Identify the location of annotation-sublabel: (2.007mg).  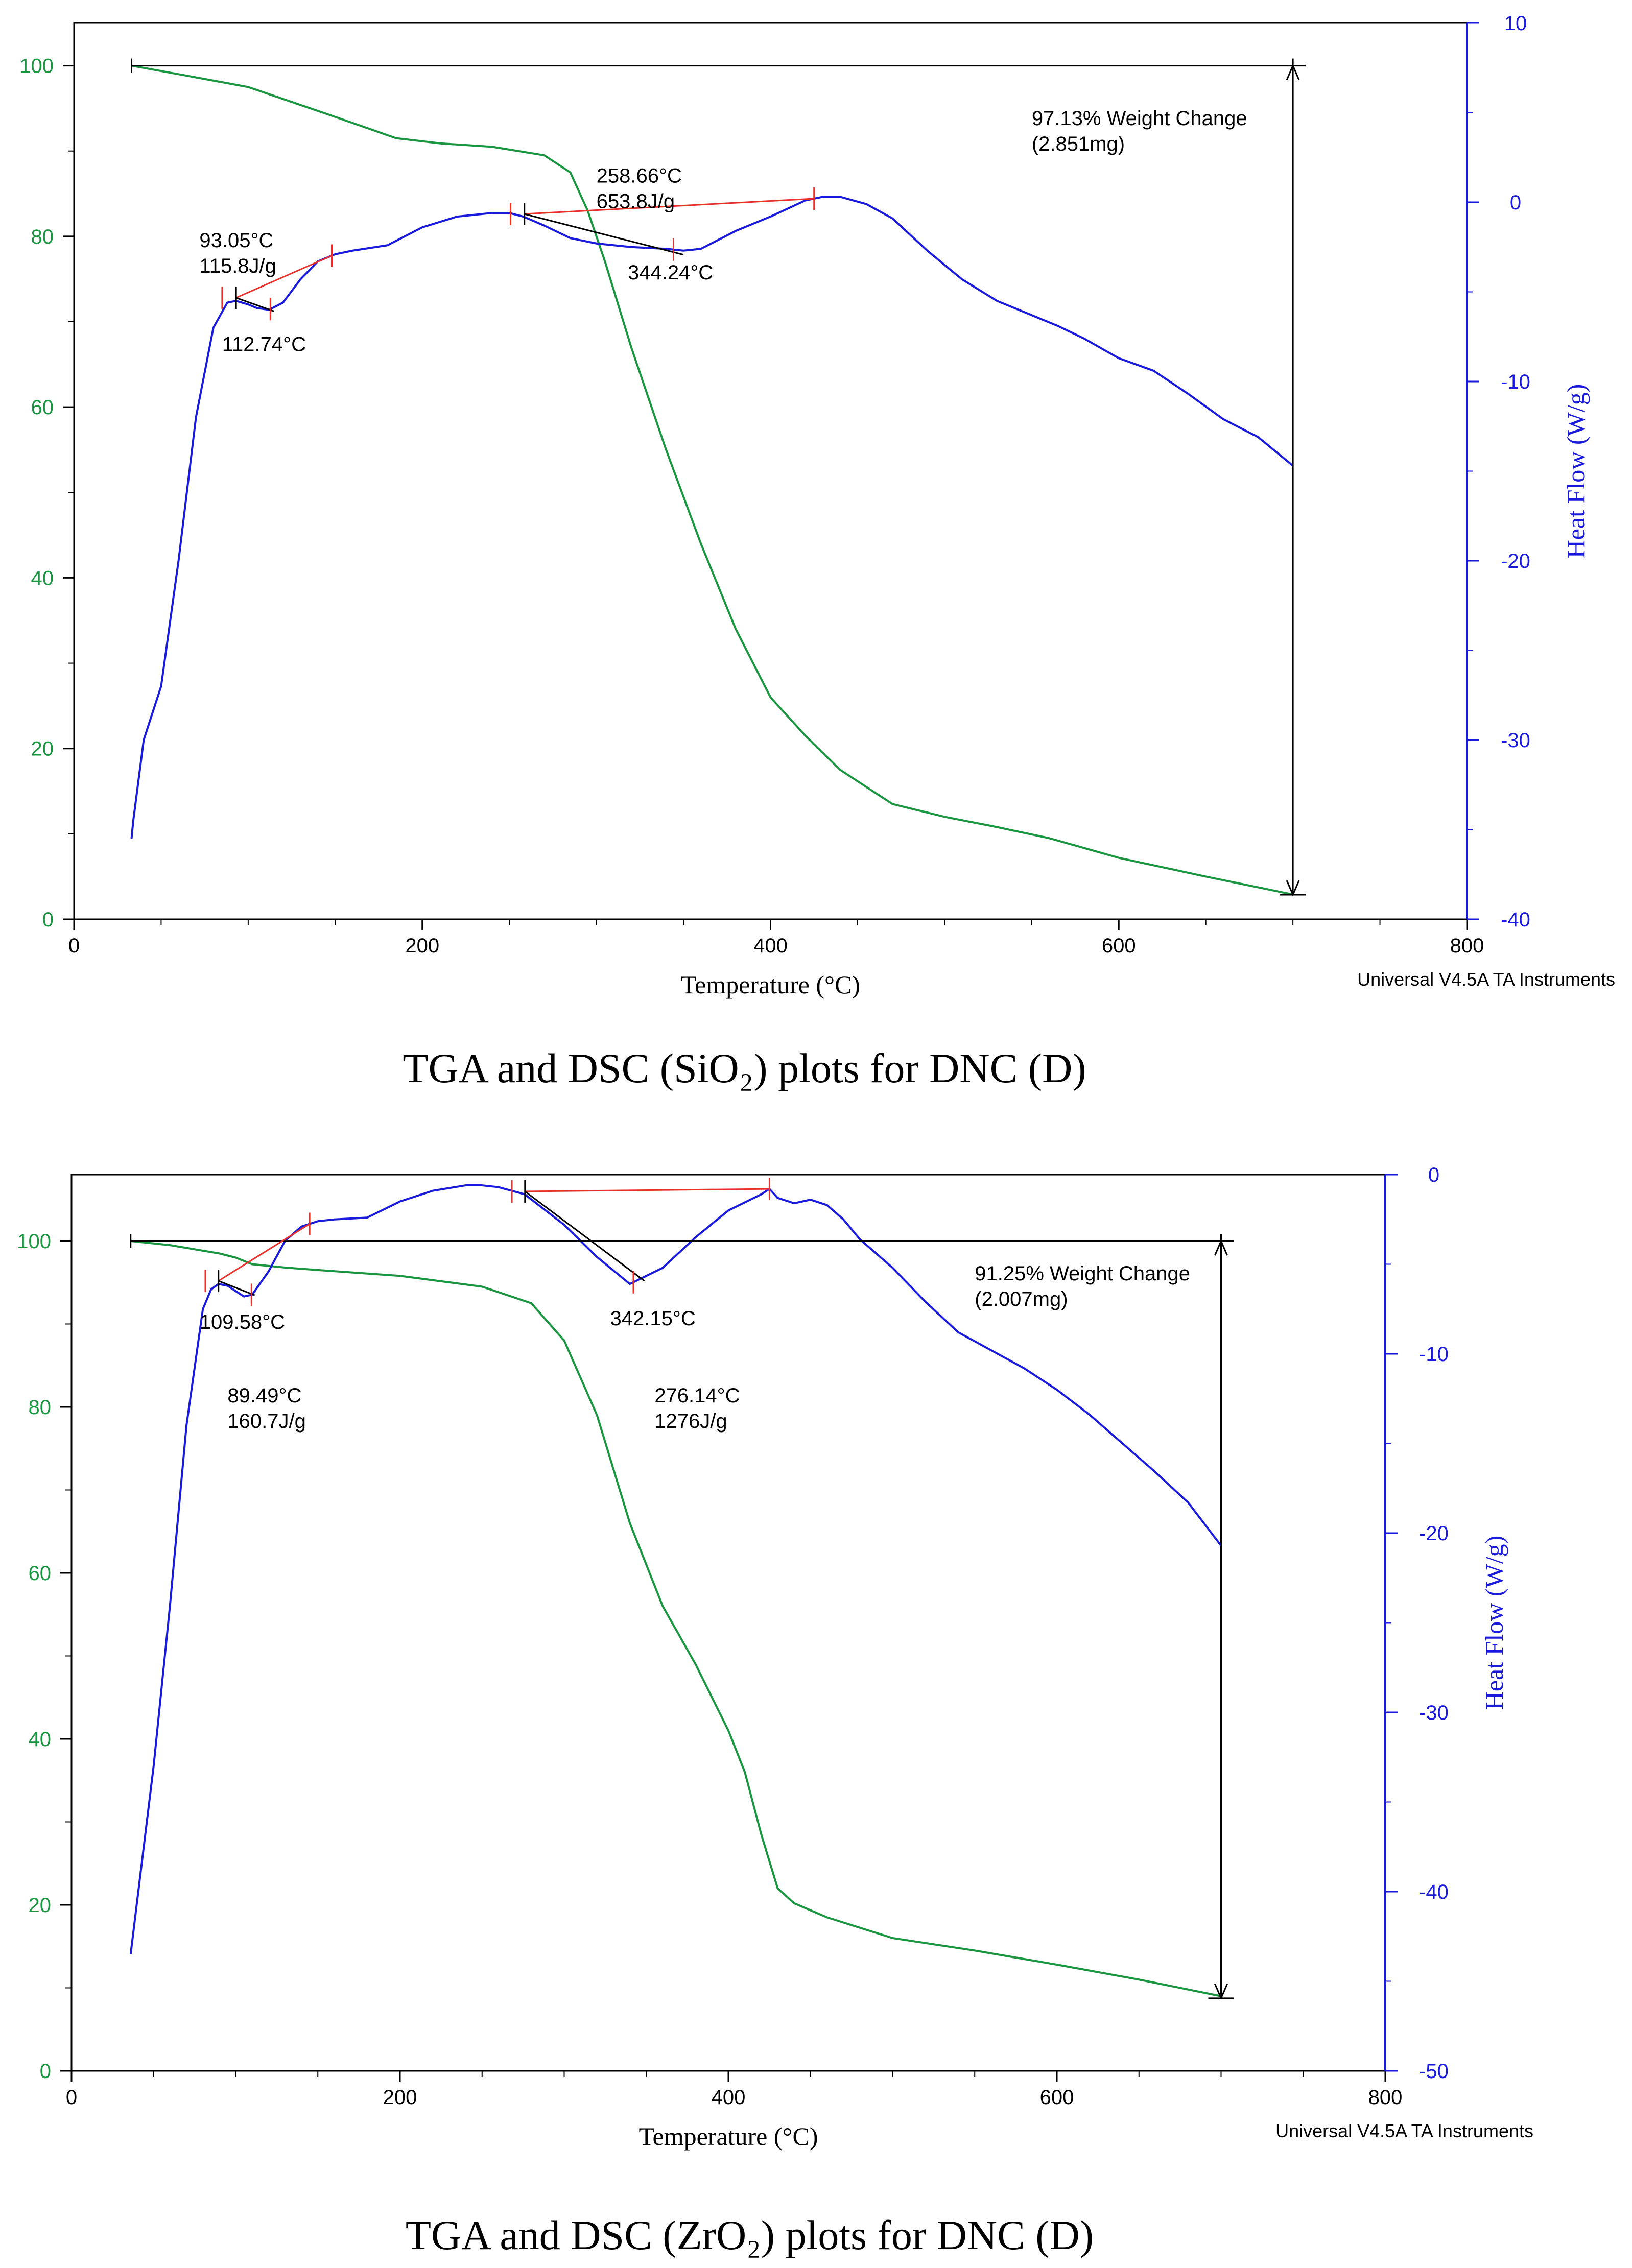
(1021, 1299).